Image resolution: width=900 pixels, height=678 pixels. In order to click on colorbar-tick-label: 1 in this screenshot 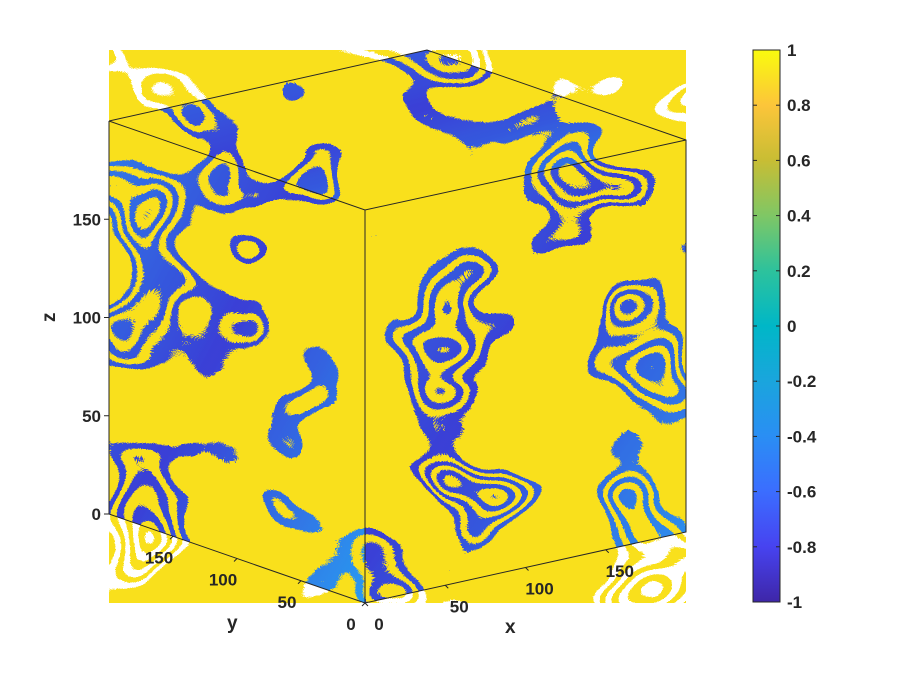, I will do `click(791, 50)`.